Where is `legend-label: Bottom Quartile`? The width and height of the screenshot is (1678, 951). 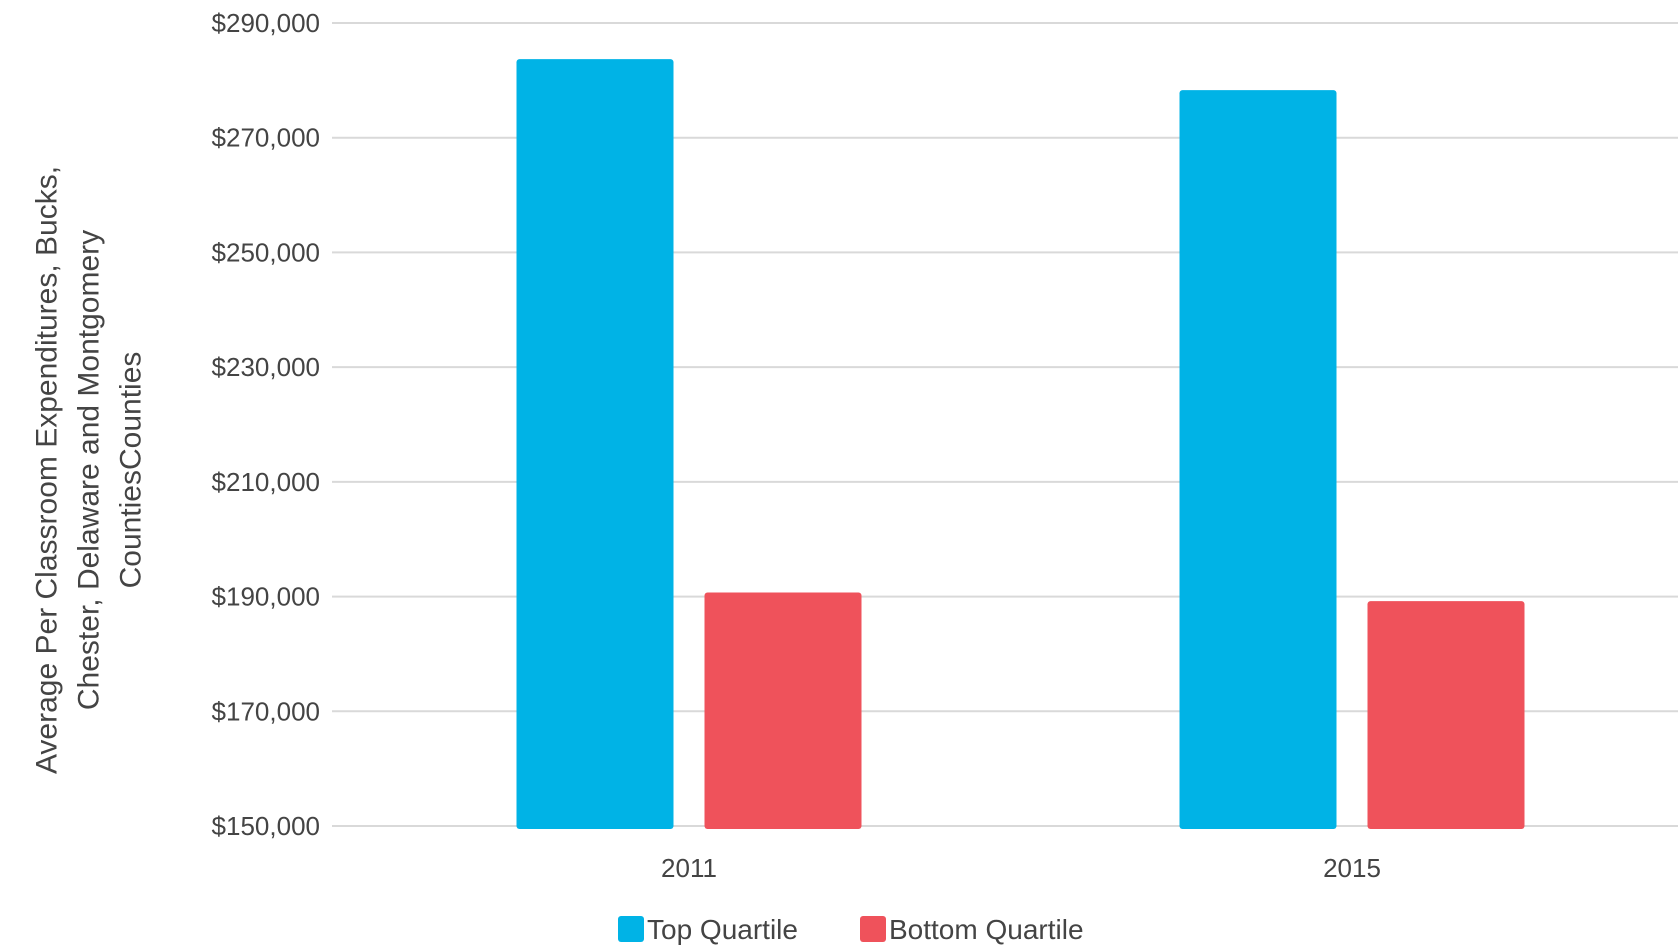
legend-label: Bottom Quartile is located at coordinates (986, 929).